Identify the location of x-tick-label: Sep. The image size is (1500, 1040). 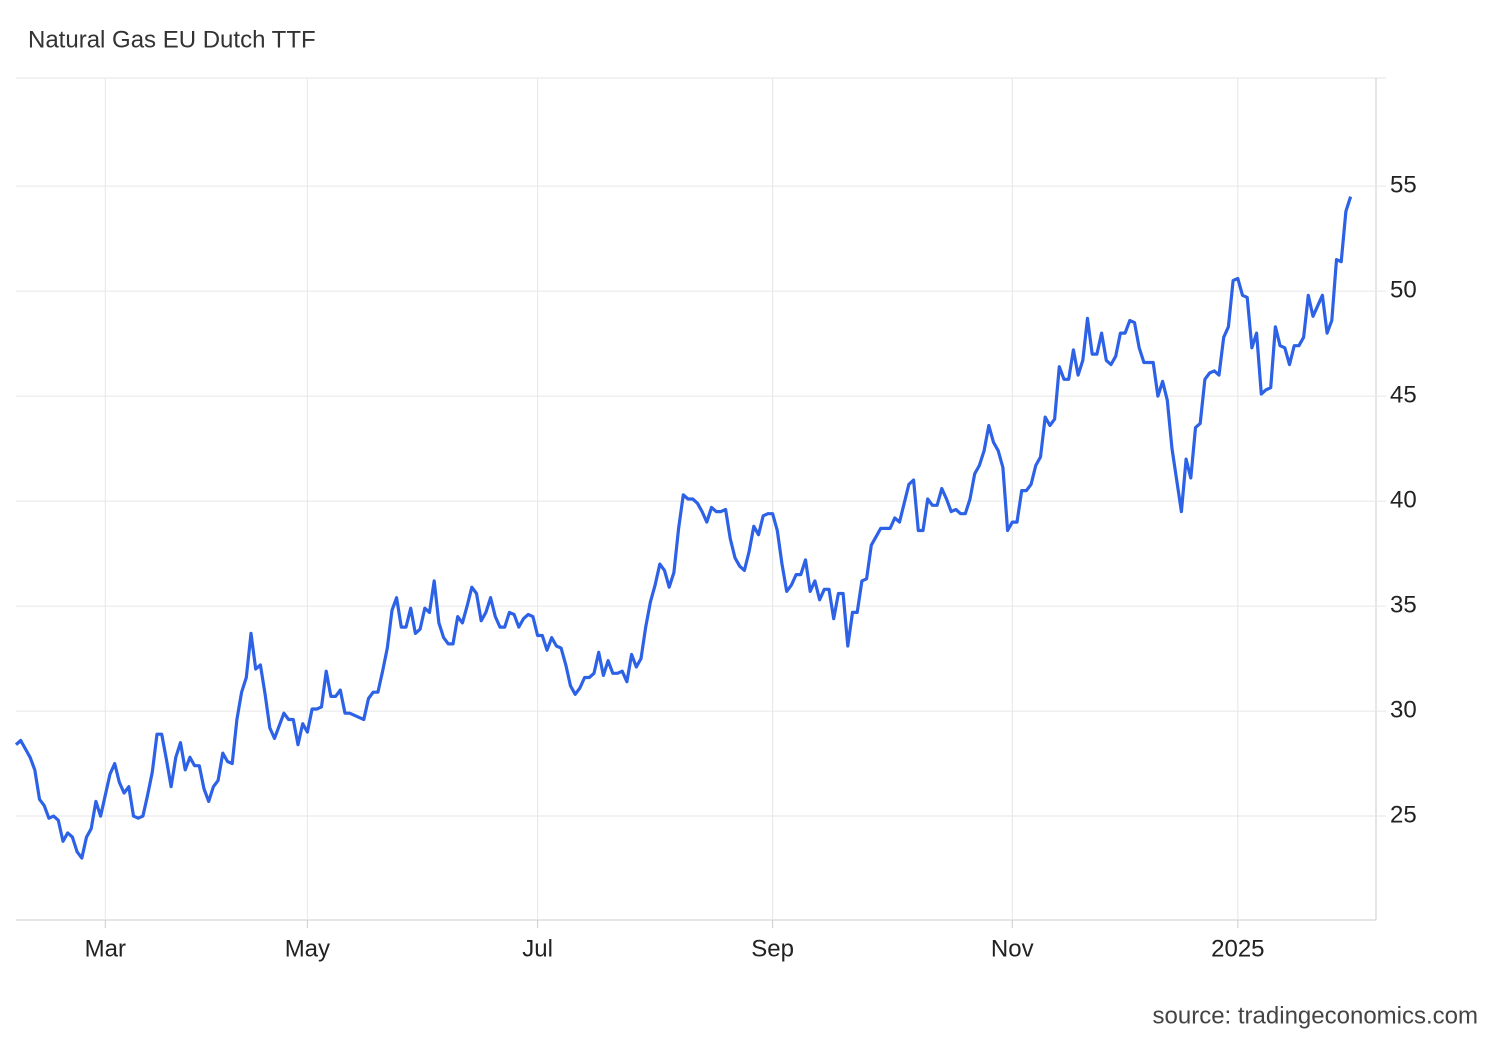
(772, 948).